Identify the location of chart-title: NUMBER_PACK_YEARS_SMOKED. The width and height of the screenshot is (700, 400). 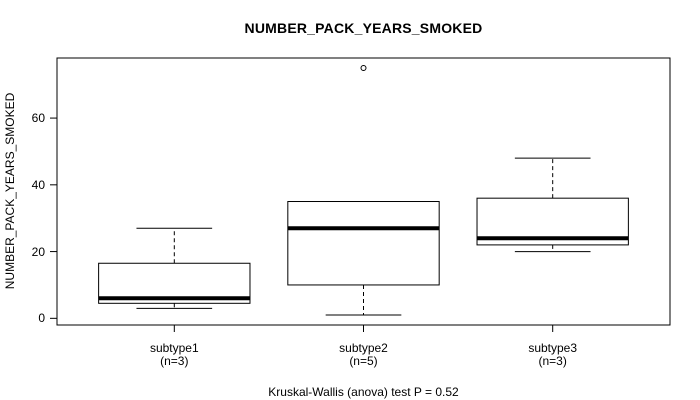
(363, 28).